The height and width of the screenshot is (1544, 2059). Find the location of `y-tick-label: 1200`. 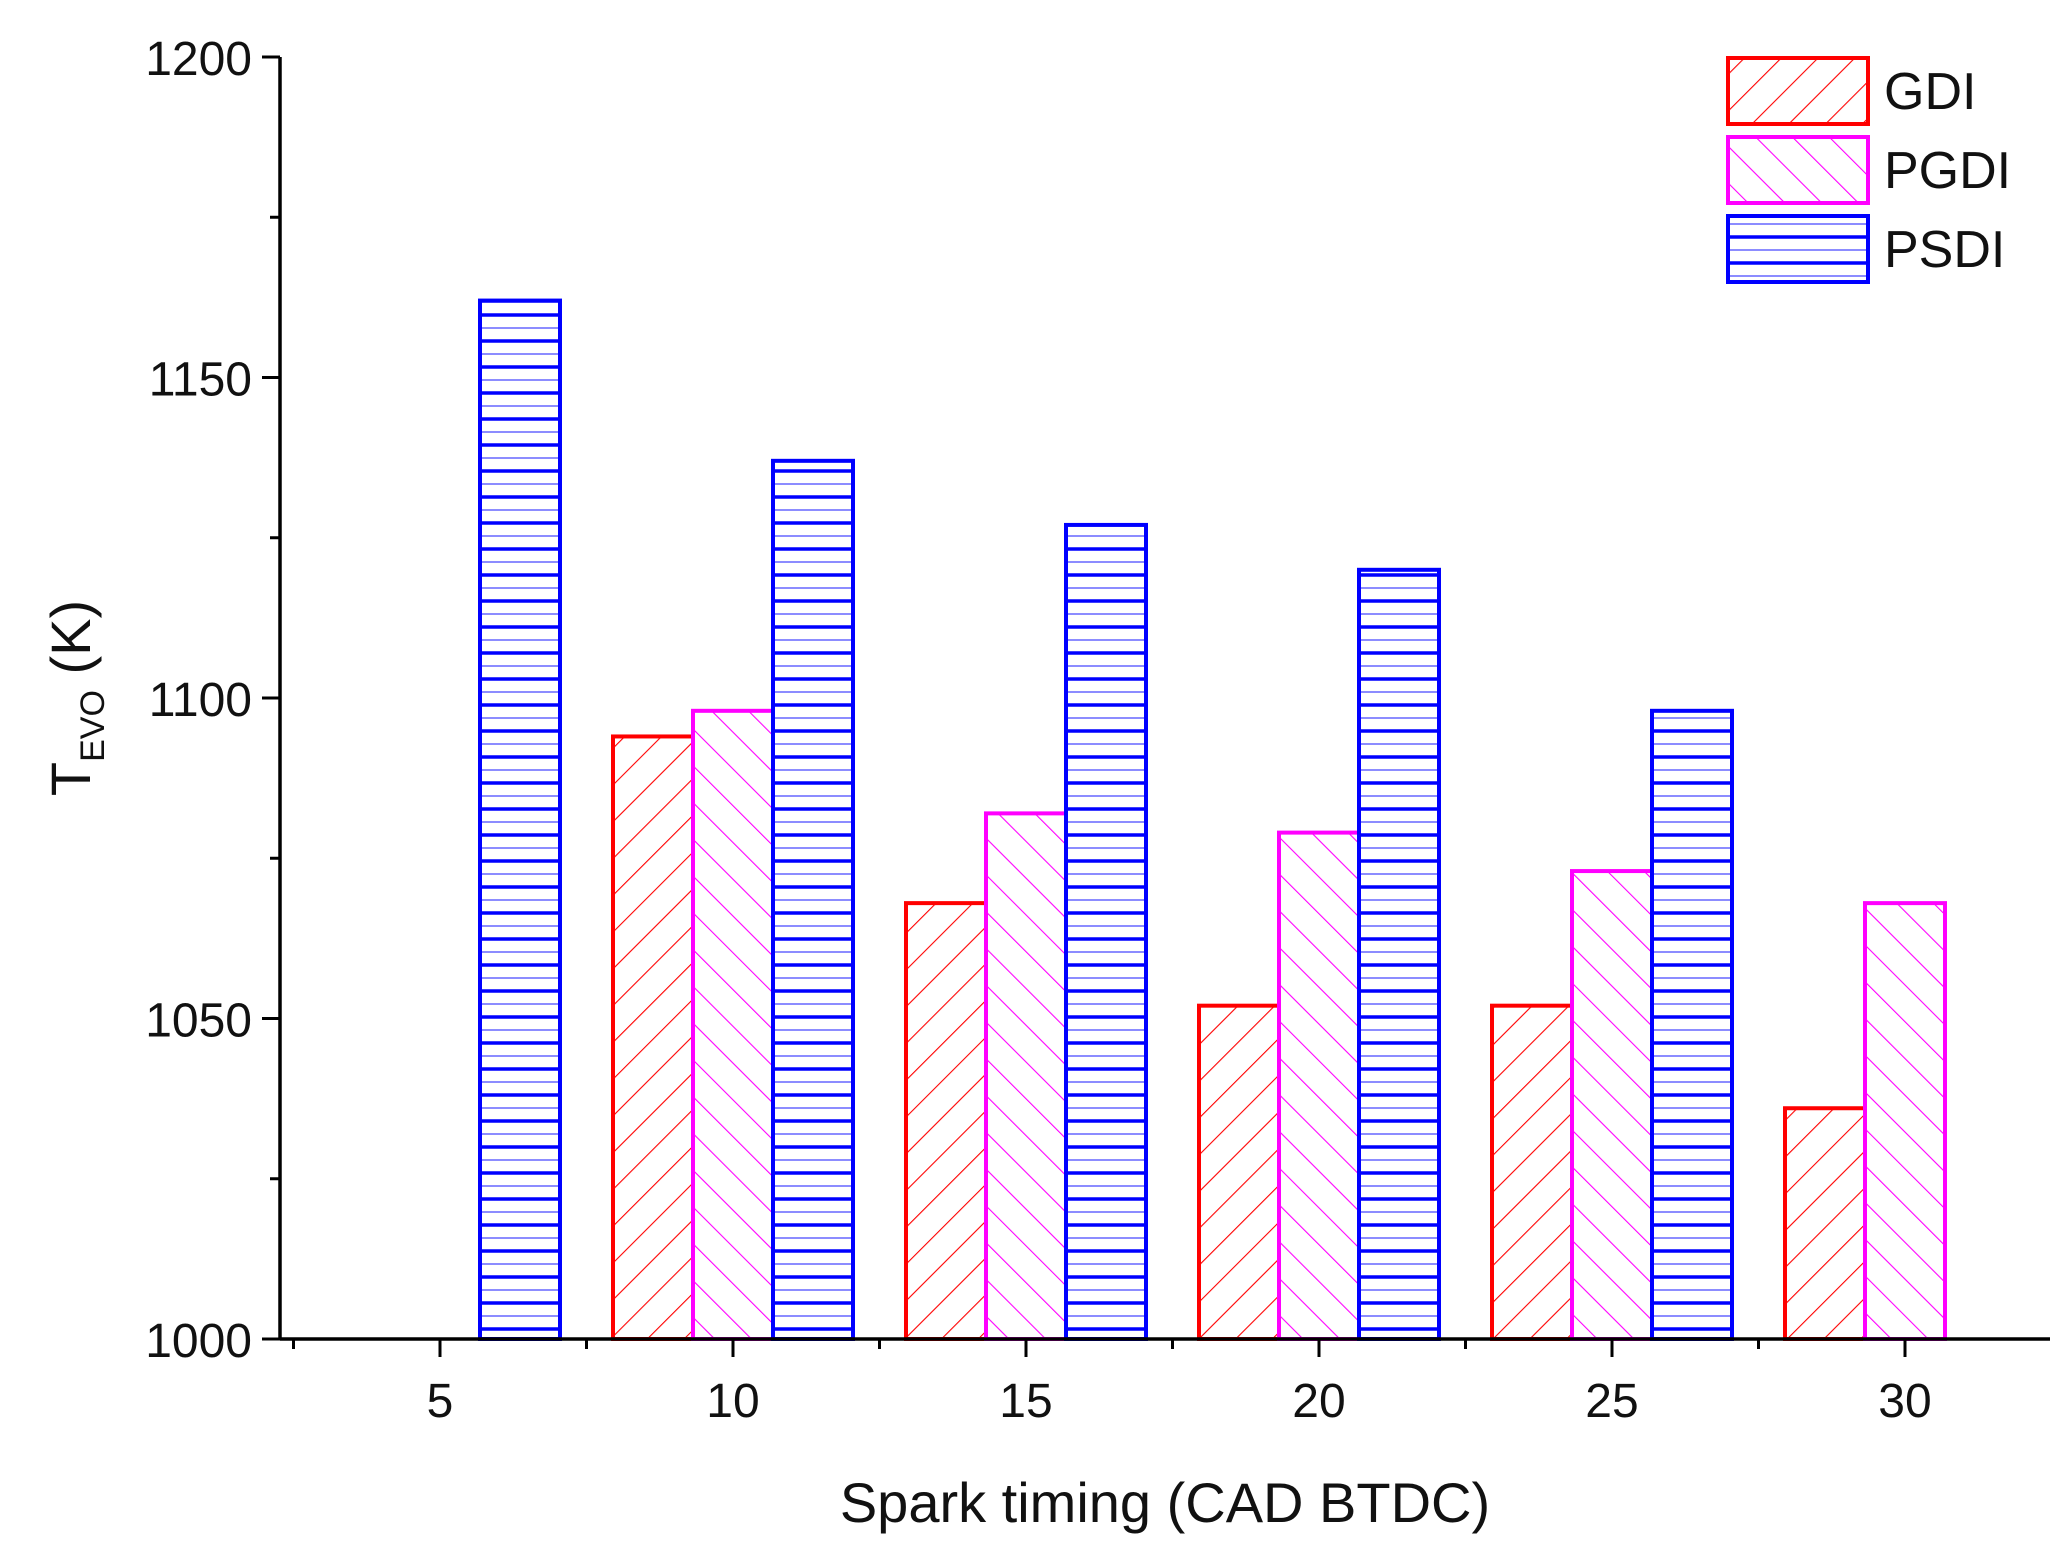

y-tick-label: 1200 is located at coordinates (198, 59).